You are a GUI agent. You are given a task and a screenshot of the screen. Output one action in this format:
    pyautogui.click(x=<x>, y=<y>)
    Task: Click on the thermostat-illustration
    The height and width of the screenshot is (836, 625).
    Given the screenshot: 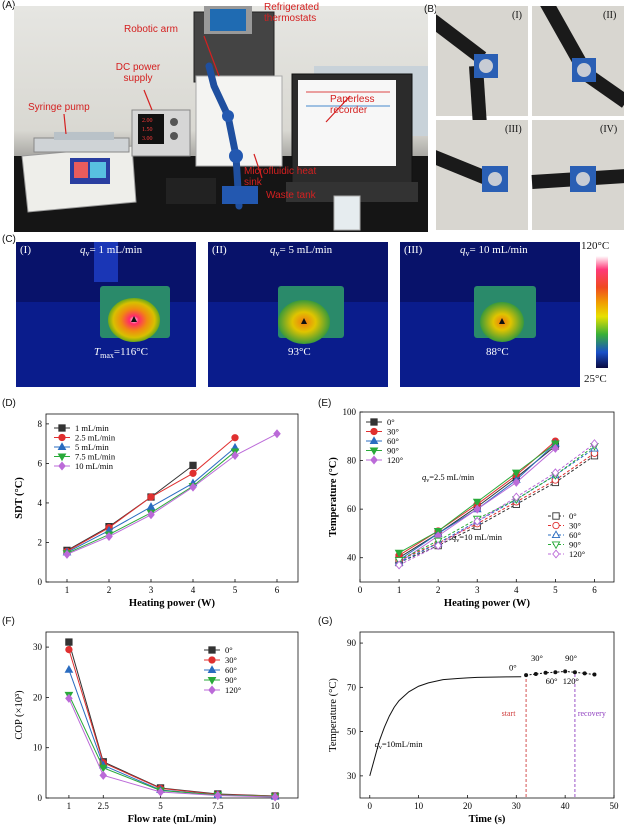 What is the action you would take?
    pyautogui.click(x=238, y=86)
    